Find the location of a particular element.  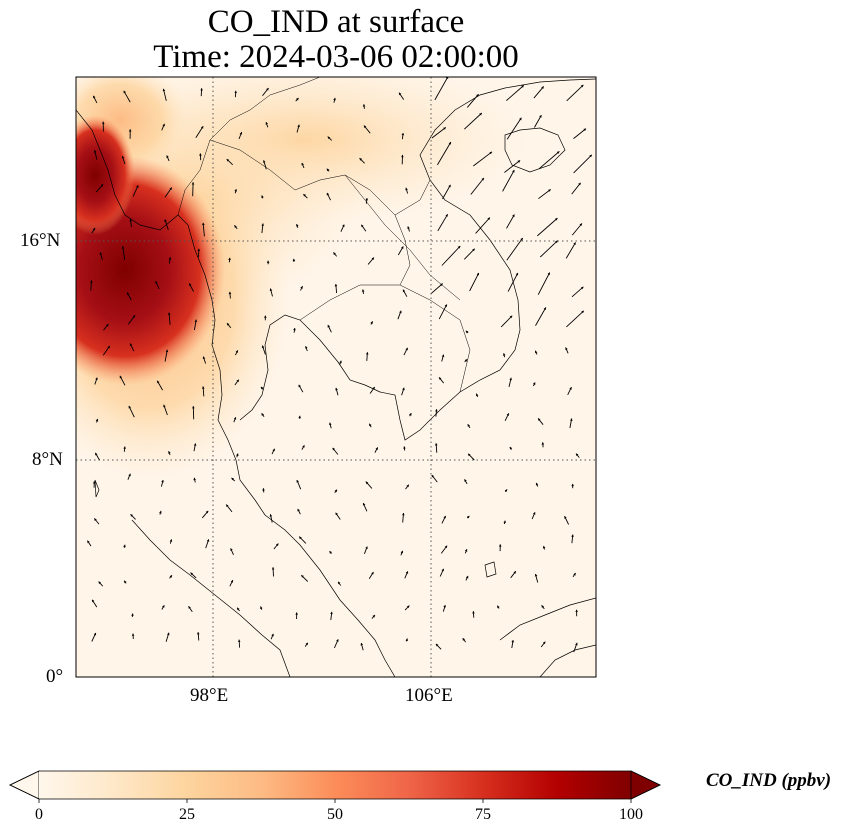

colorbar-gradient is located at coordinates (335, 785).